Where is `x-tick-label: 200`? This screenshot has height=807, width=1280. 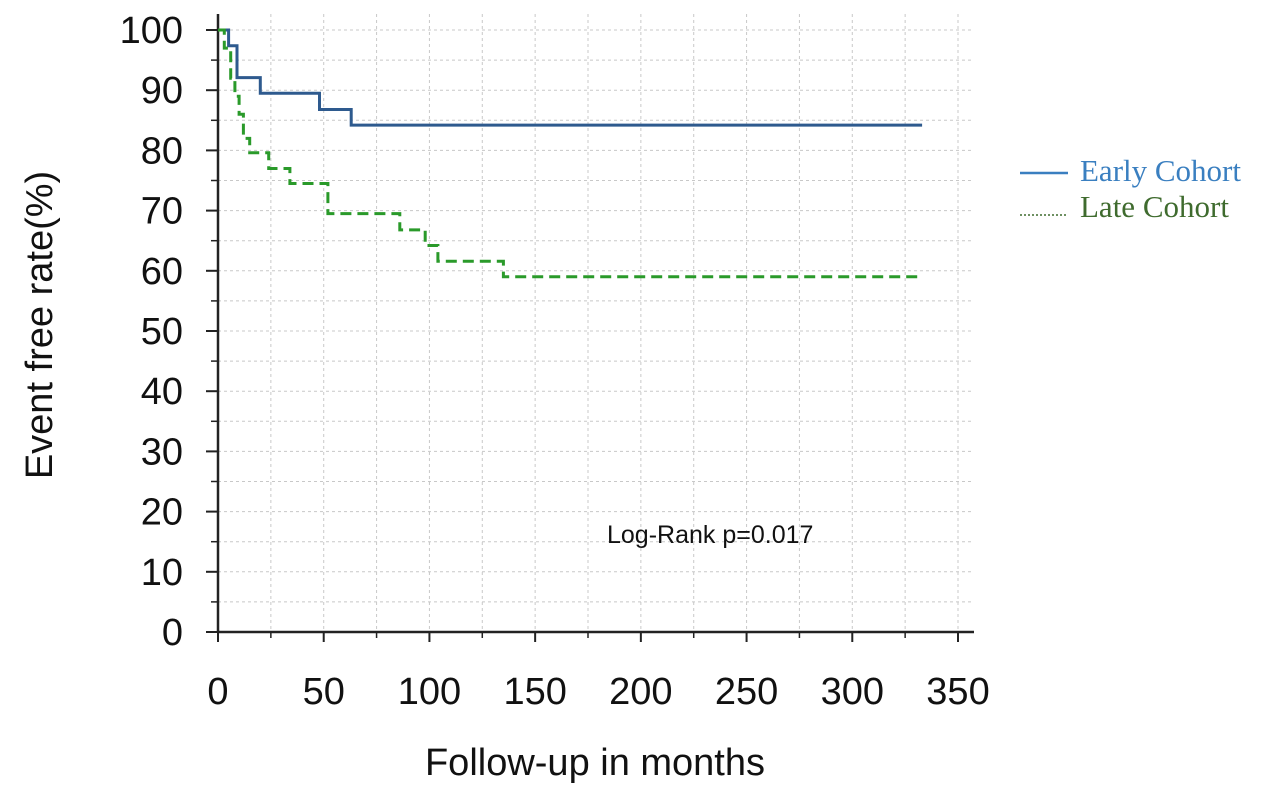
x-tick-label: 200 is located at coordinates (640, 692).